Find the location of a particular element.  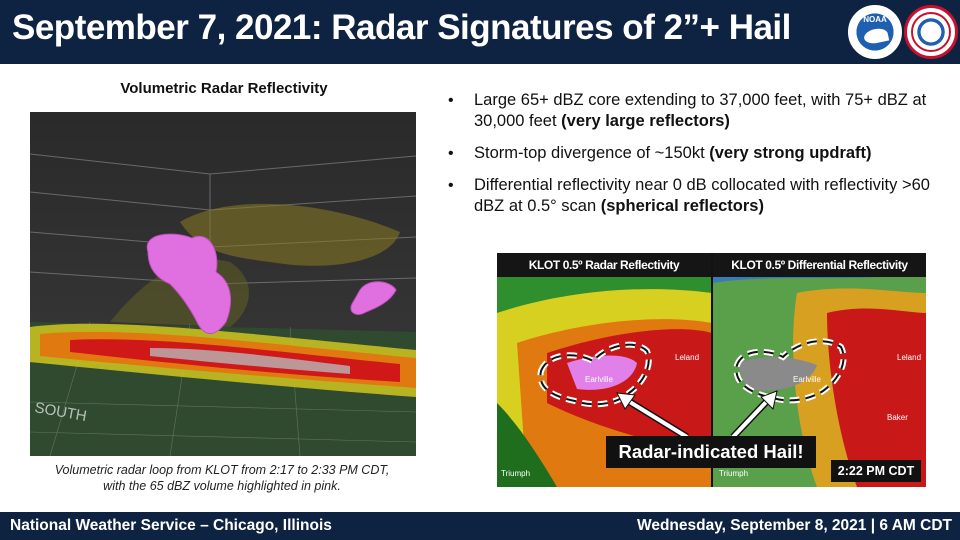

radar-time-label: 2:22 PM CDT is located at coordinates (876, 471).